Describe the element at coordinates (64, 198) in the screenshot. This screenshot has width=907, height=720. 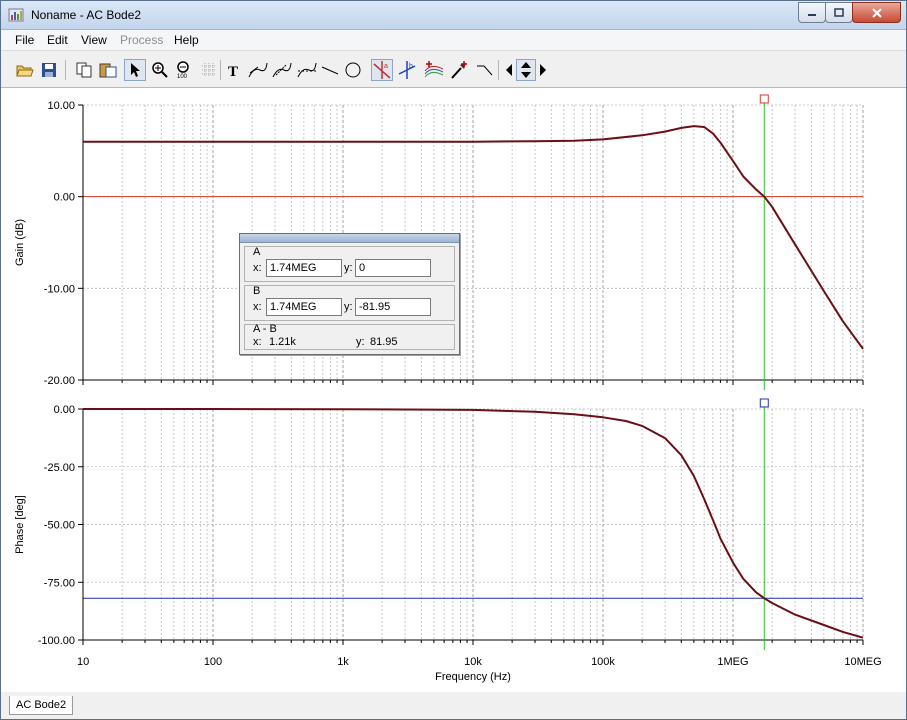
I see `gain-y-tick-label: 0.00` at that location.